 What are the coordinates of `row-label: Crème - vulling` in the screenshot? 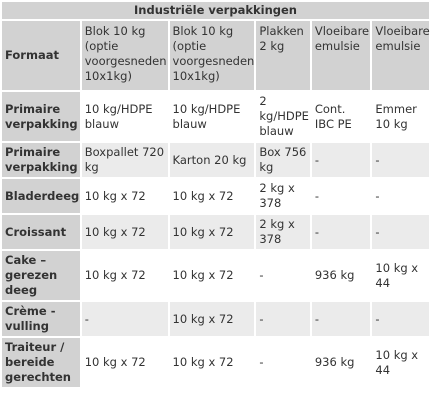 It's located at (41, 319).